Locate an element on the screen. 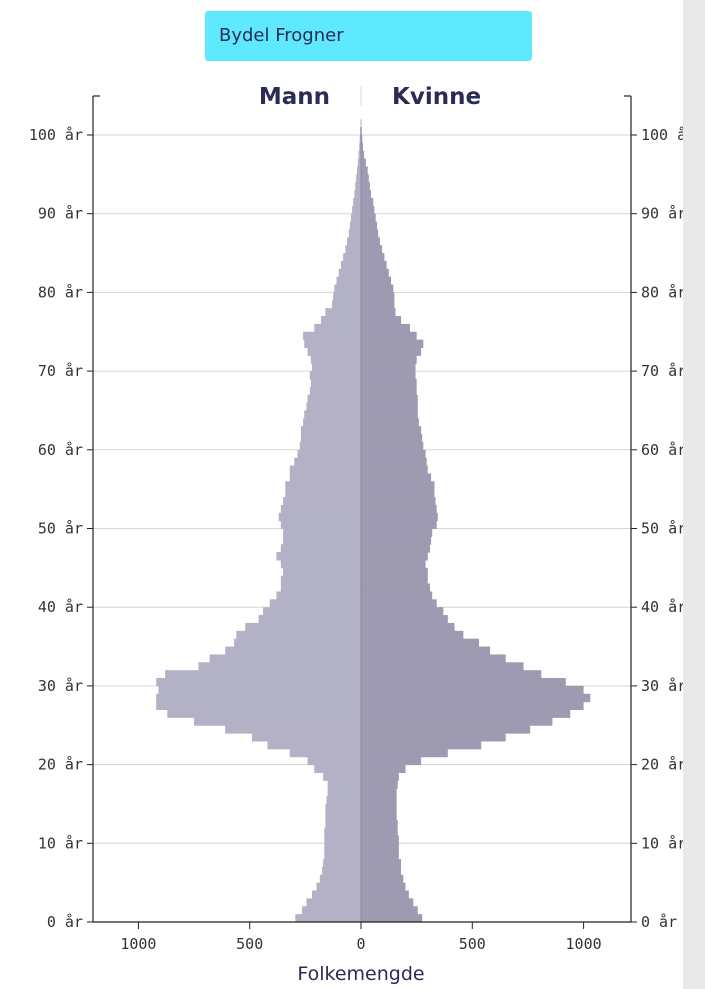 The width and height of the screenshot is (705, 989). y-tick-label-right: 70 år is located at coordinates (663, 371).